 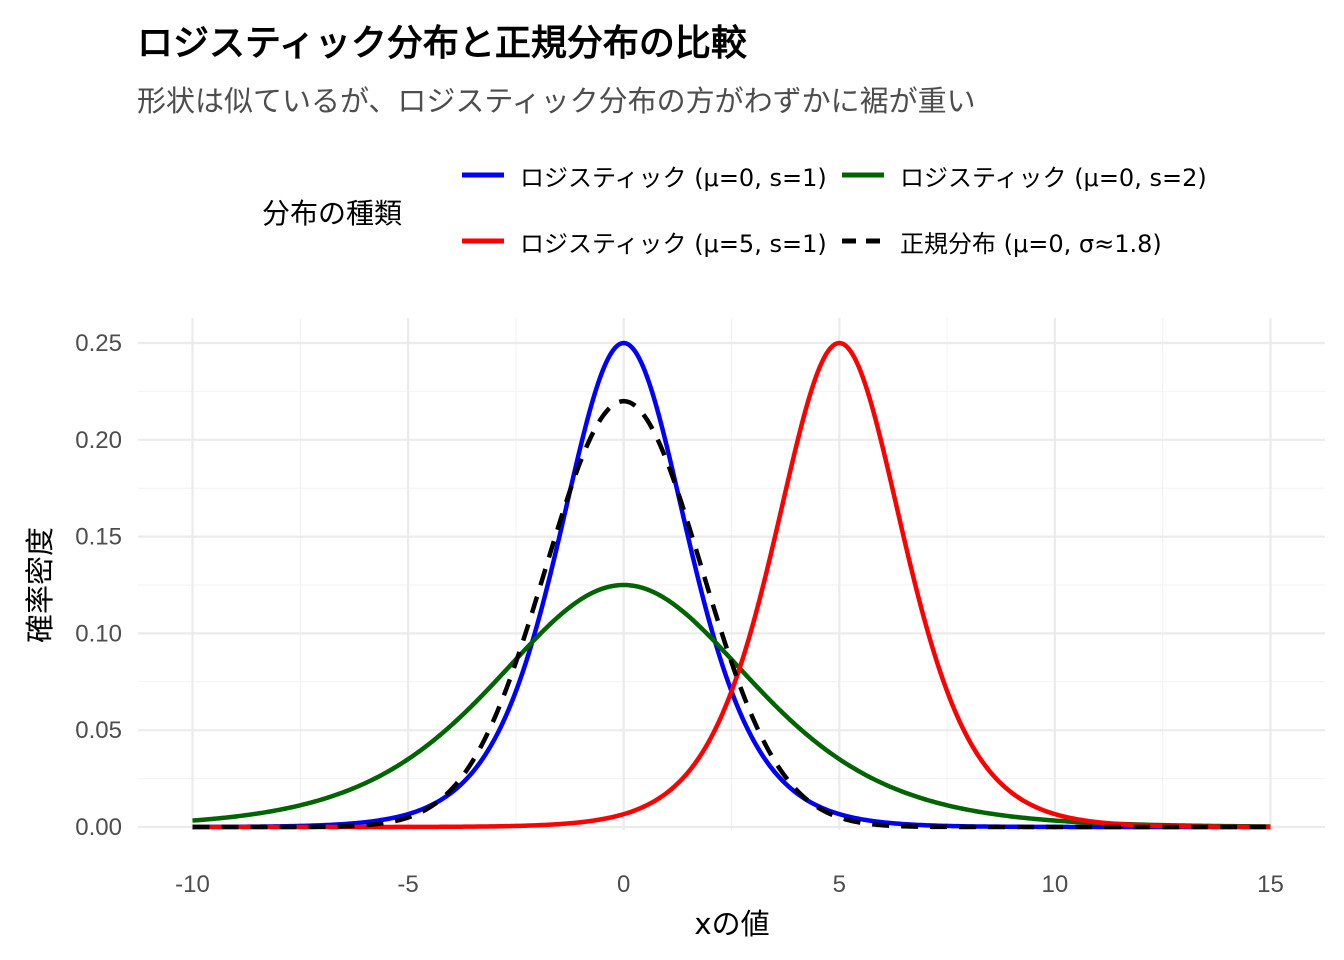 What do you see at coordinates (839, 884) in the screenshot?
I see `x-tick-label: 5` at bounding box center [839, 884].